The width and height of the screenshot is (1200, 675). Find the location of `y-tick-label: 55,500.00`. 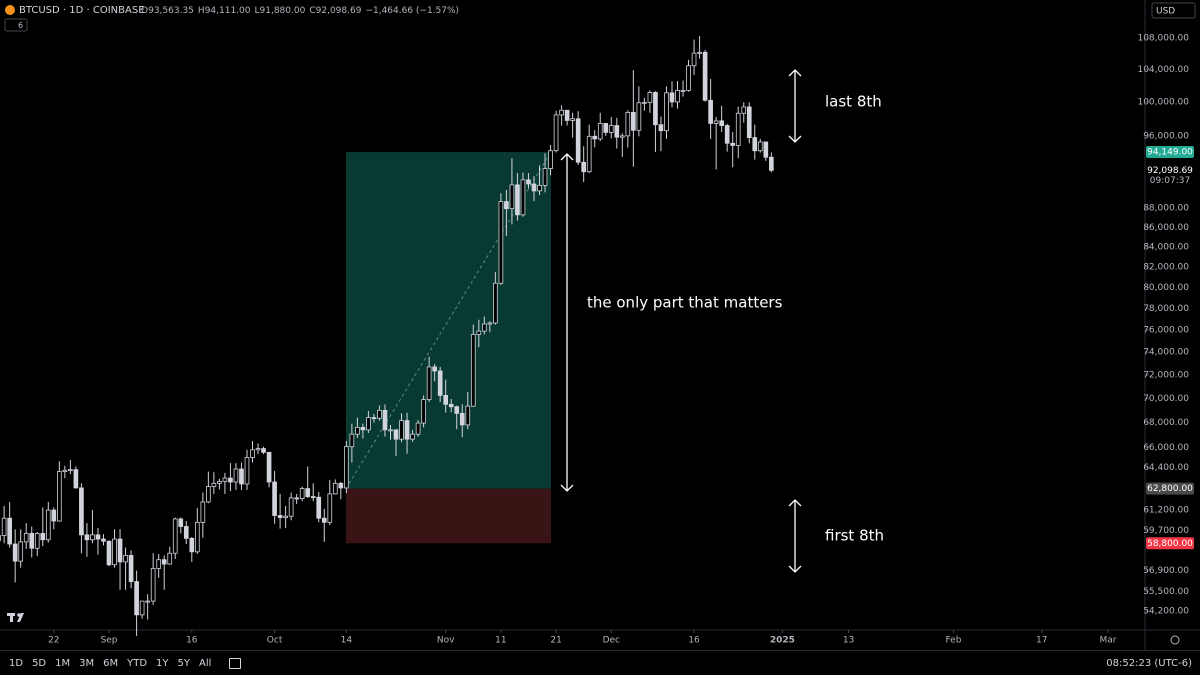

y-tick-label: 55,500.00 is located at coordinates (1166, 592).